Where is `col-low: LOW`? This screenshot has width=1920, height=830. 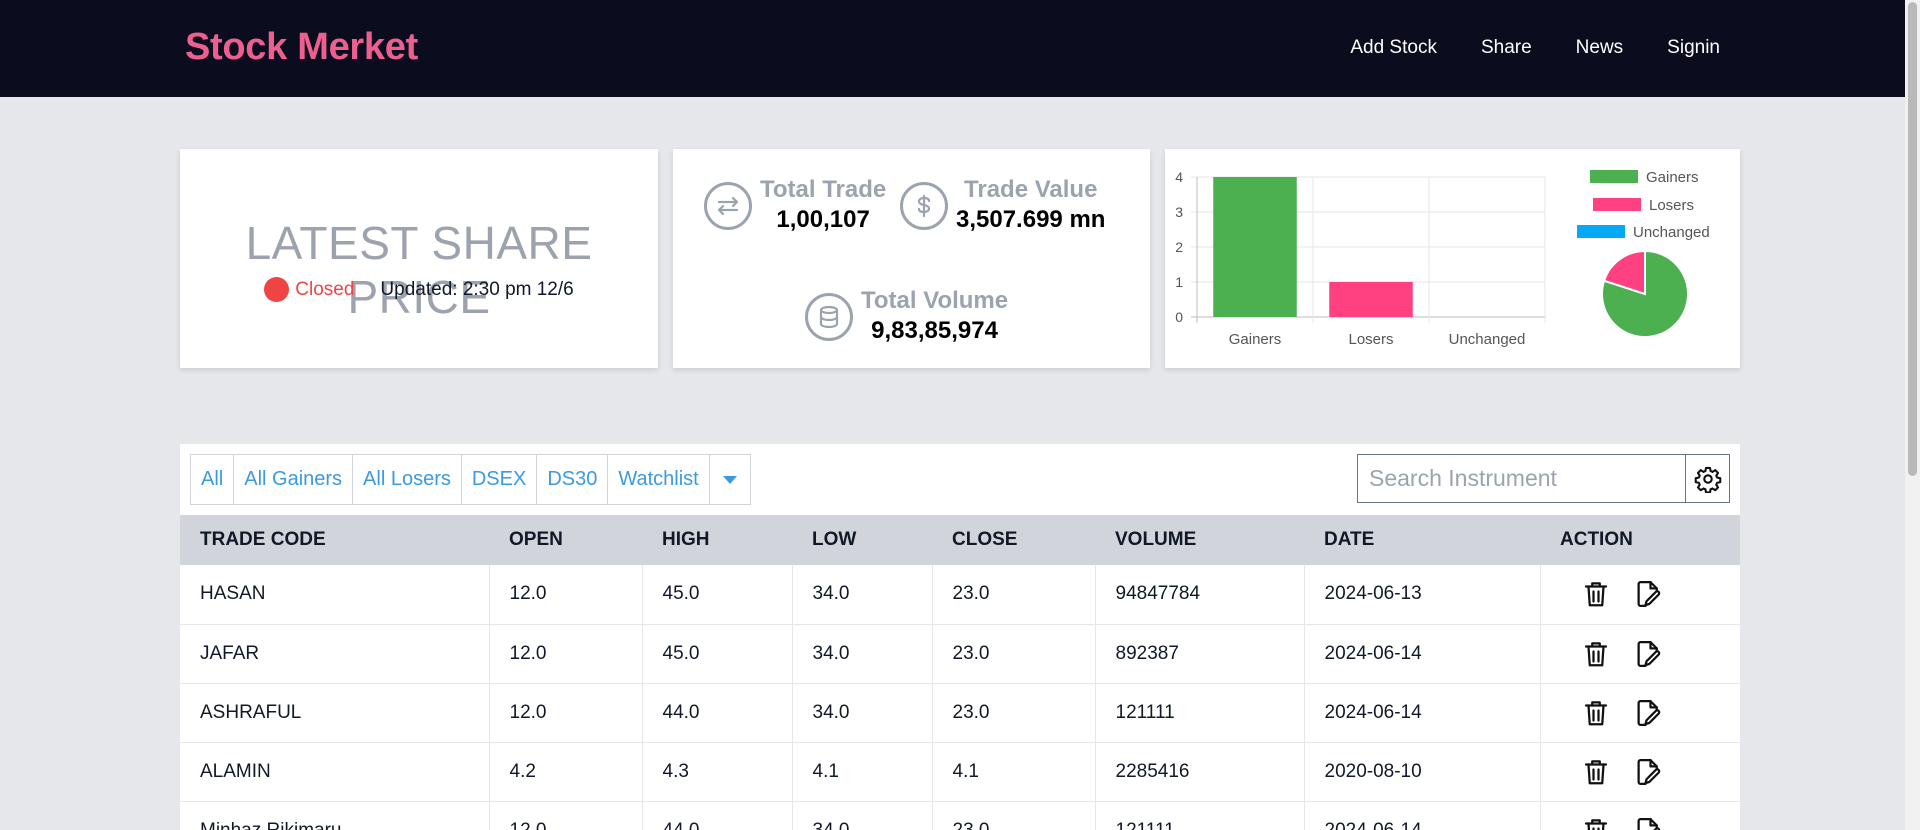 col-low: LOW is located at coordinates (862, 540).